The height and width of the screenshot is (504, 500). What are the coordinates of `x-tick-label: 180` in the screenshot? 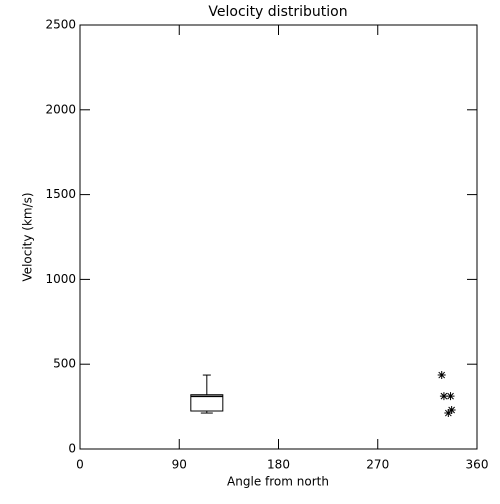 It's located at (278, 465).